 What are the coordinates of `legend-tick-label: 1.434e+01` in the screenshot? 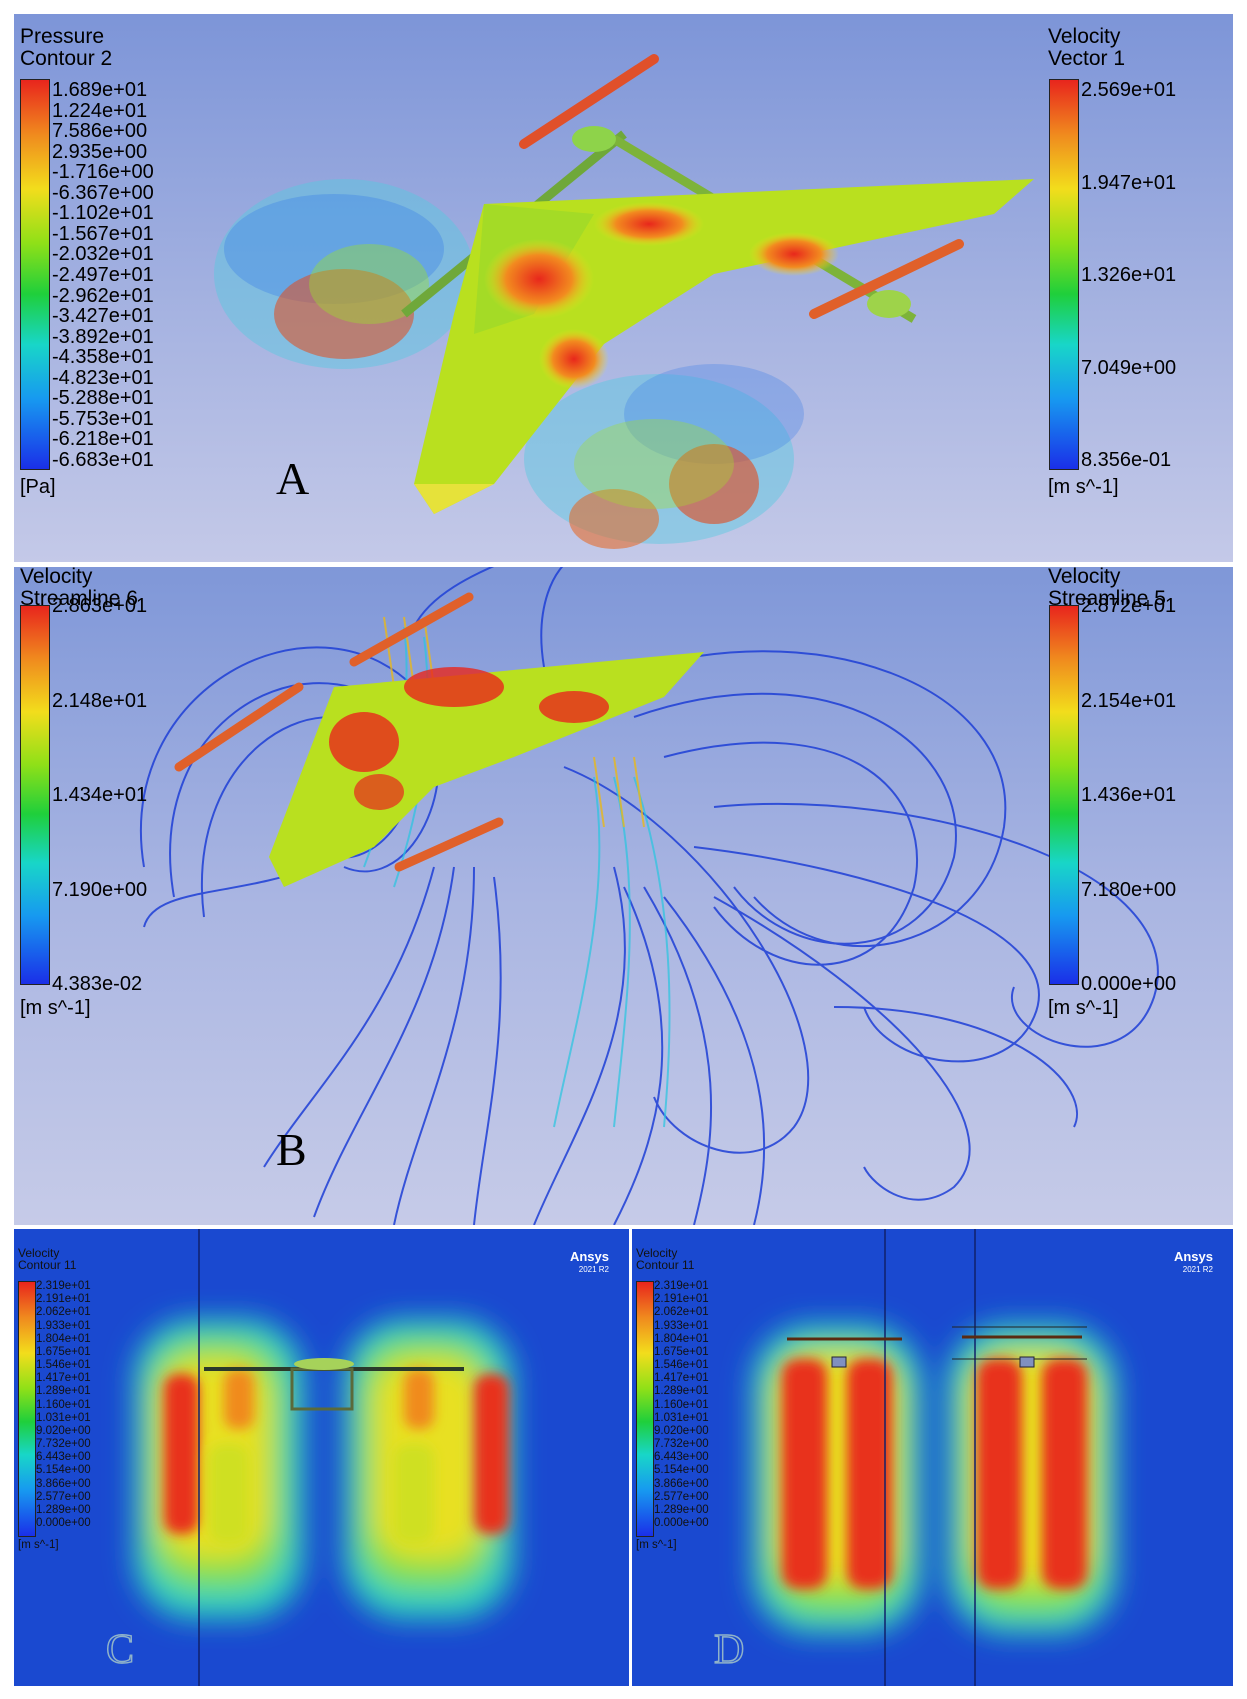 It's located at (100, 795).